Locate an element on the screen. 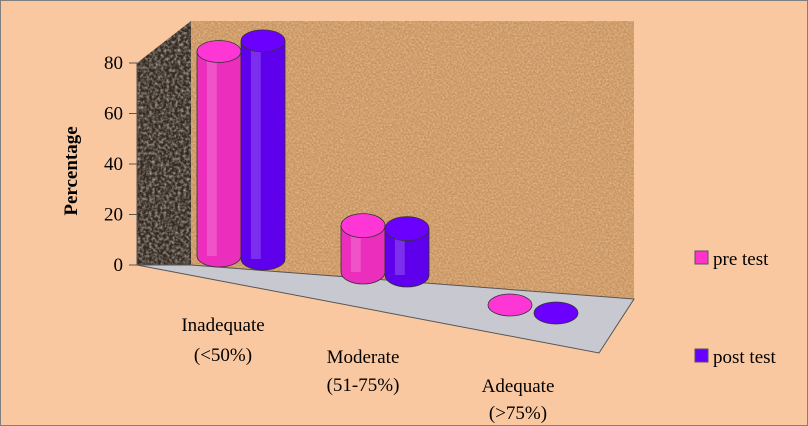 Image resolution: width=808 pixels, height=426 pixels. legend: pre test post test is located at coordinates (735, 308).